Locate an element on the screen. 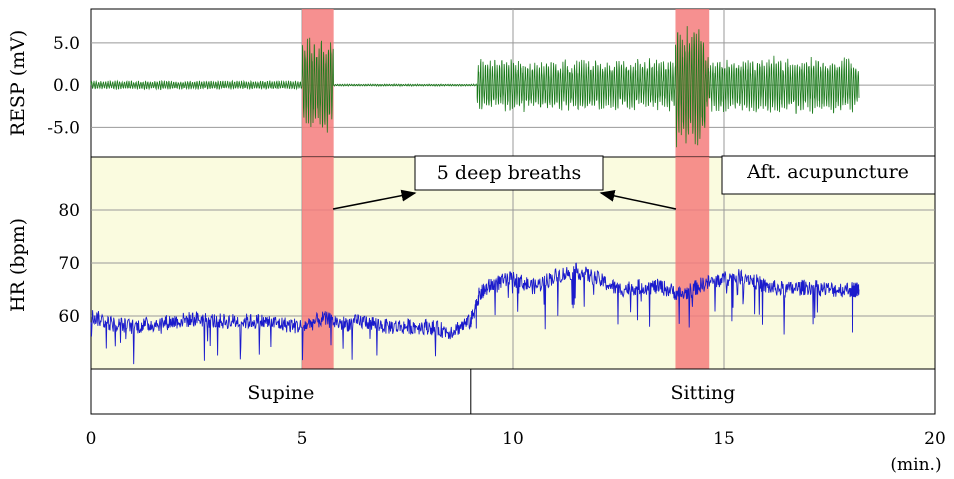  posture-supine-label: Supine is located at coordinates (280, 393).